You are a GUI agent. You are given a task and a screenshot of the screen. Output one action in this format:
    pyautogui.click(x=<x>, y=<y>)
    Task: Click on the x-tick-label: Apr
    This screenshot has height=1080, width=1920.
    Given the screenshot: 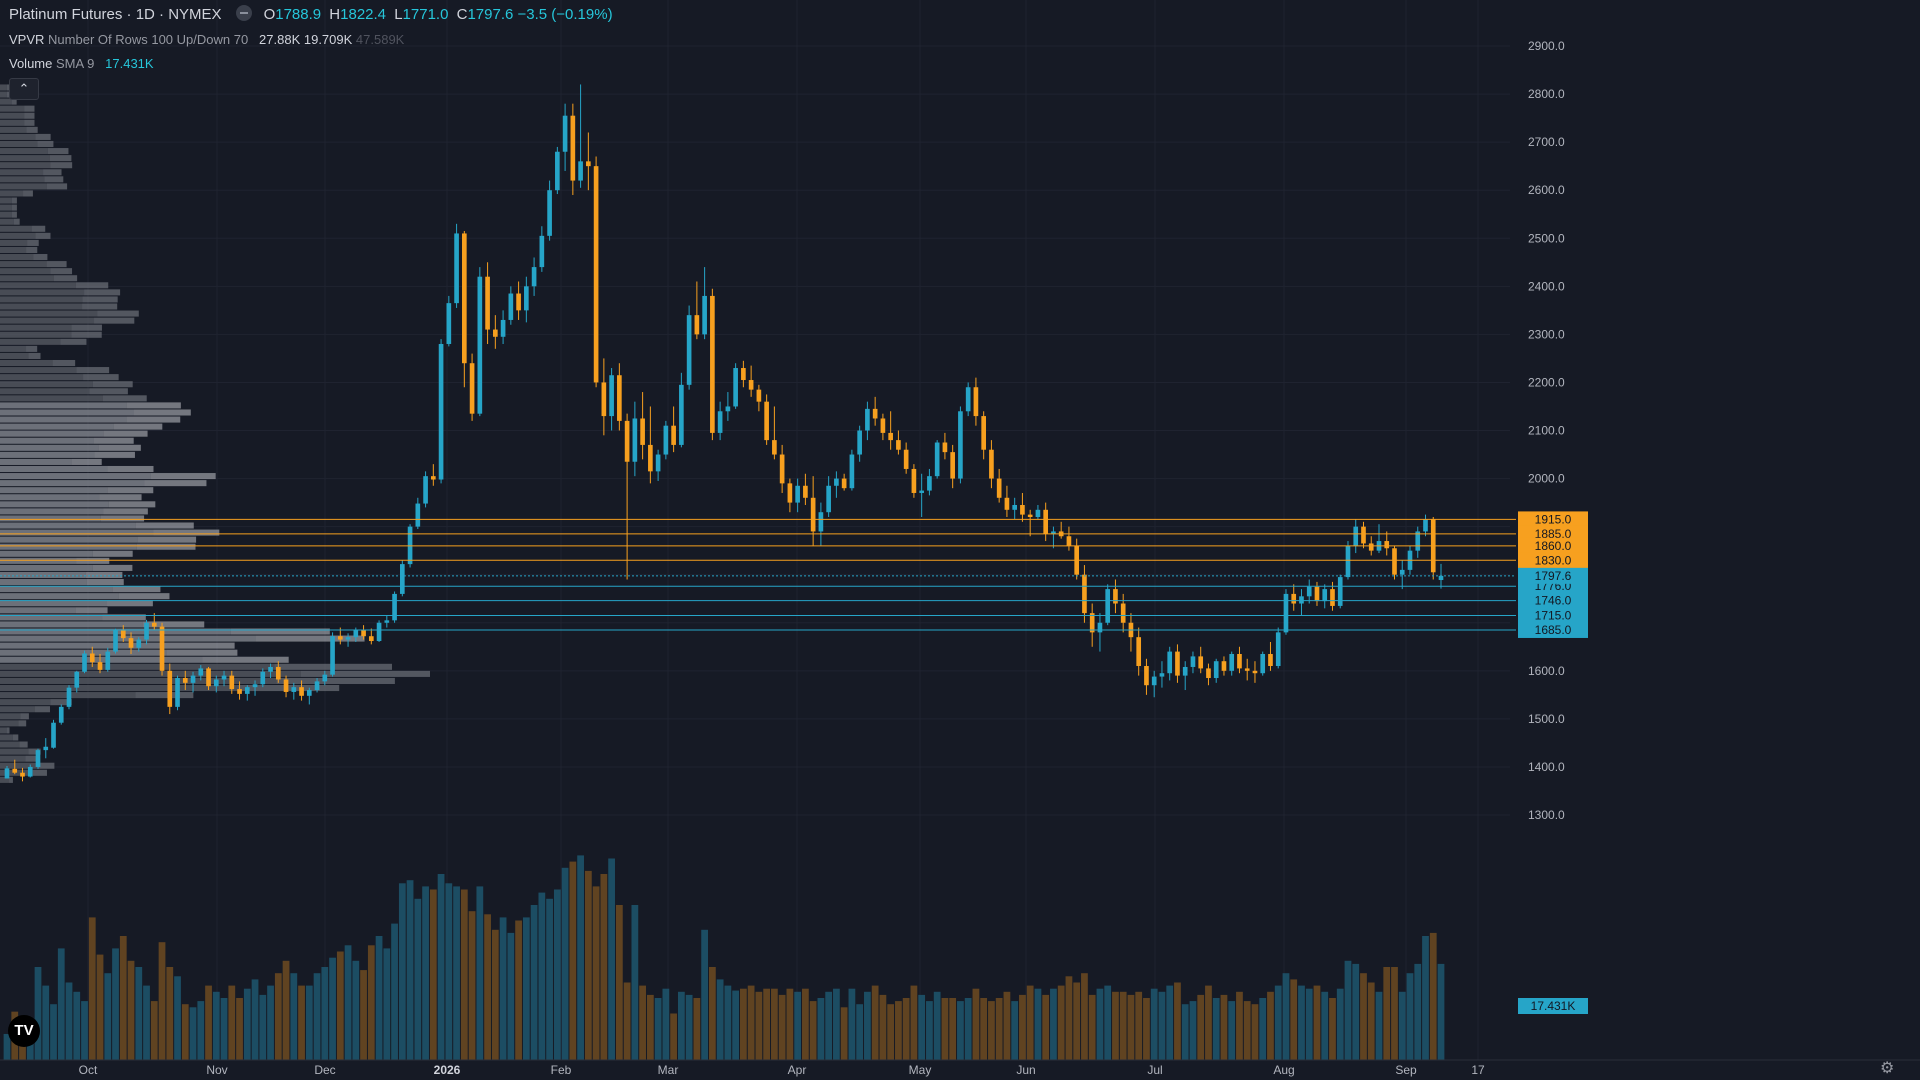 What is the action you would take?
    pyautogui.click(x=797, y=1070)
    